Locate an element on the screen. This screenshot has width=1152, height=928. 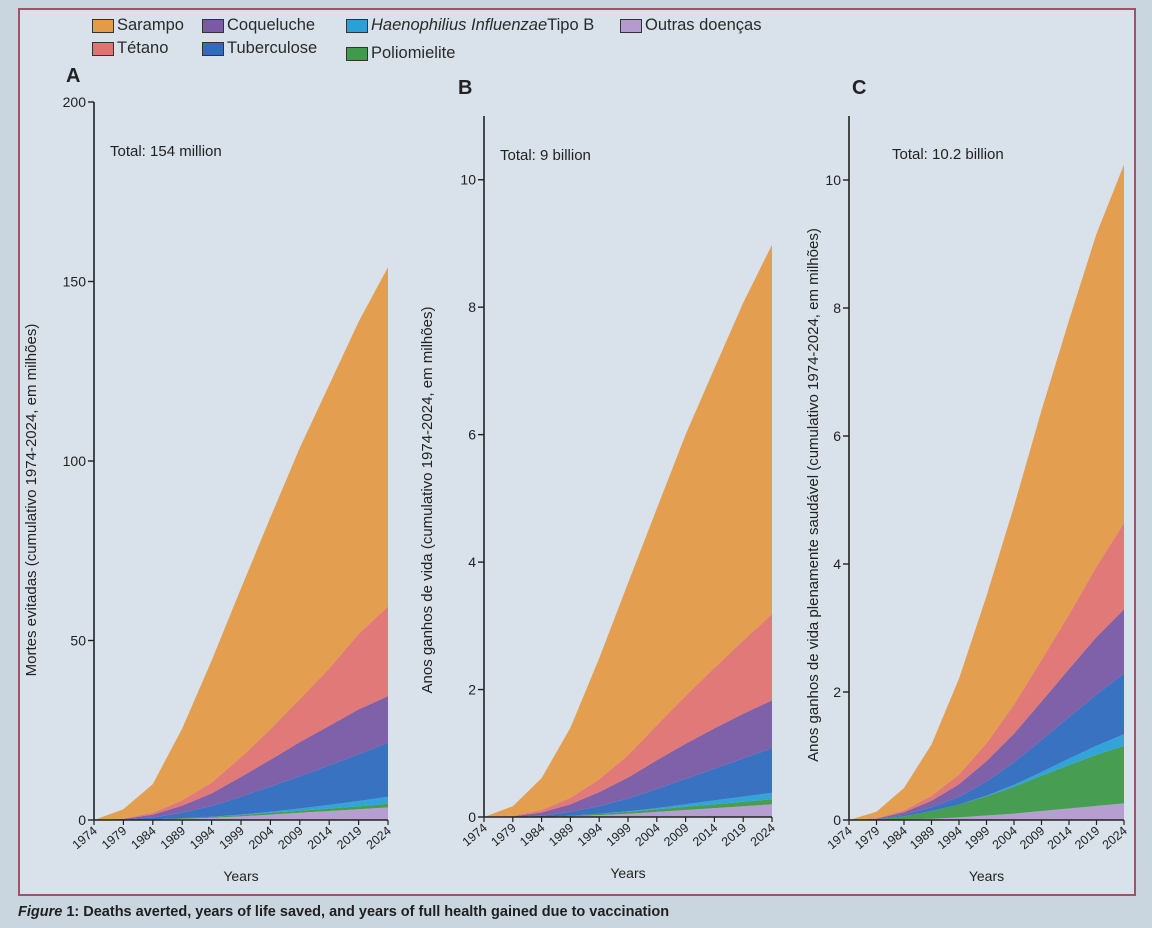
legend-label: Tuberculose is located at coordinates (272, 48).